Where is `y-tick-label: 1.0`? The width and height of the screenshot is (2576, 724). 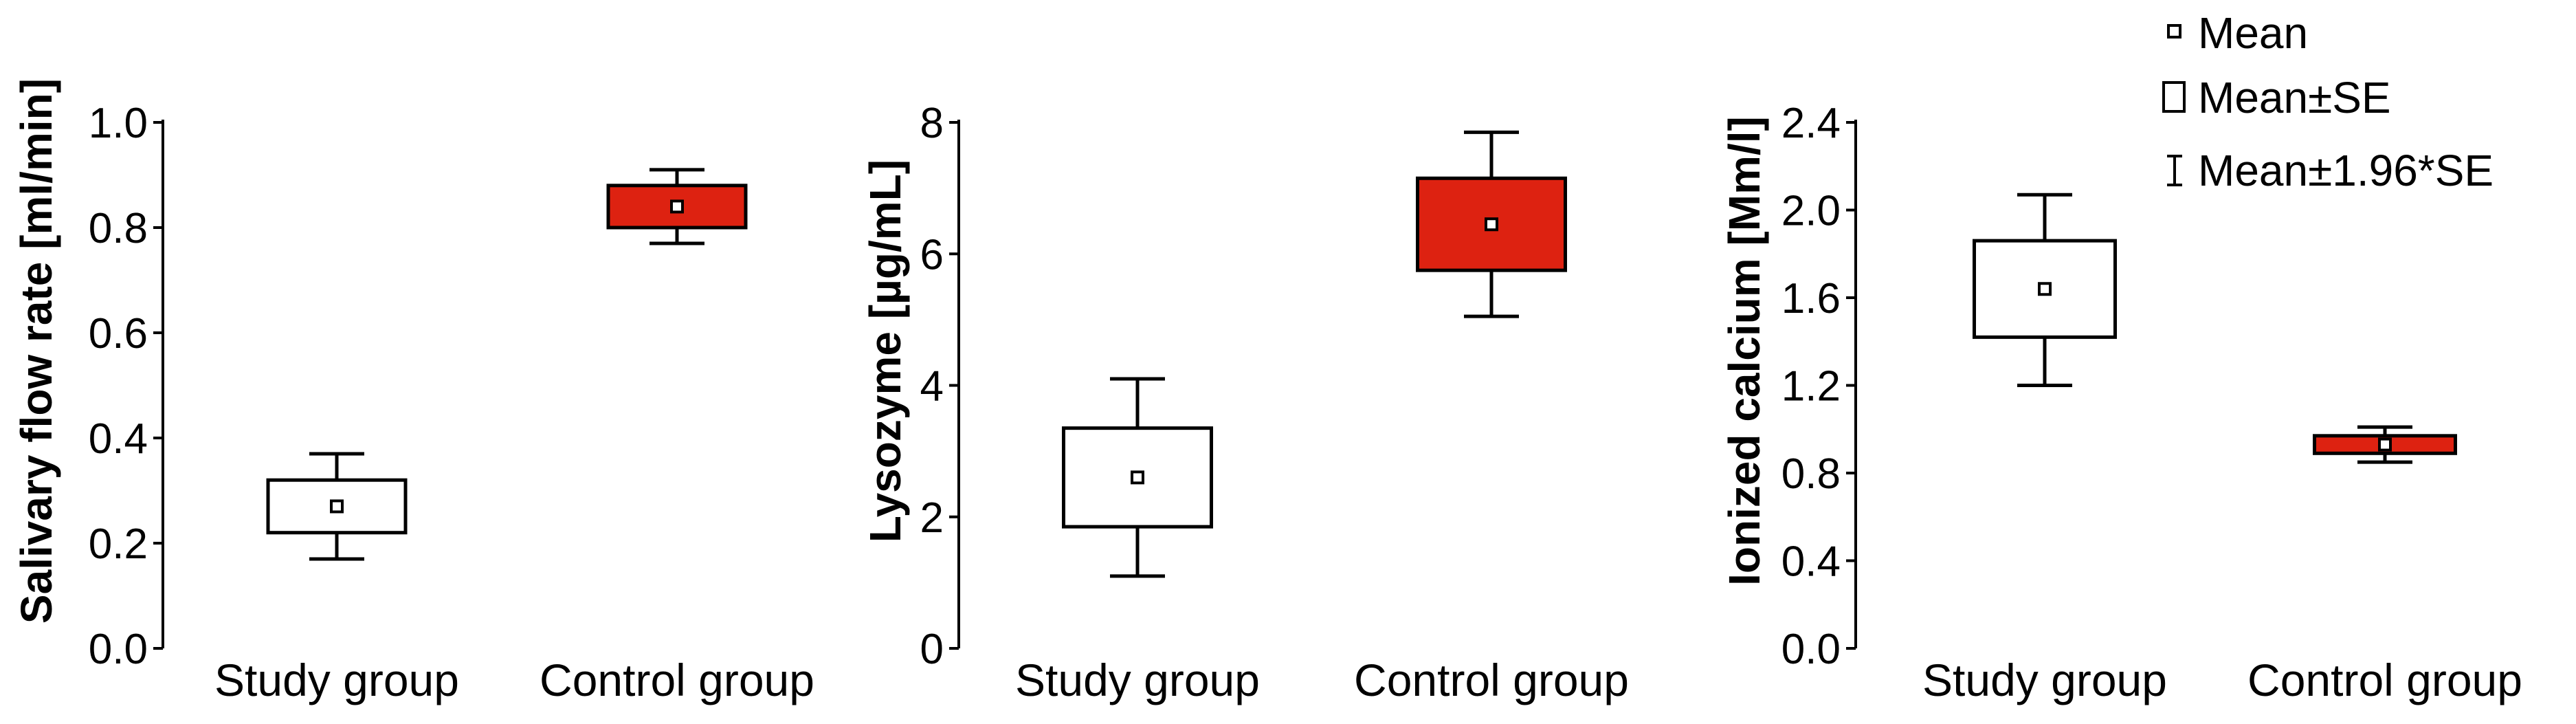 y-tick-label: 1.0 is located at coordinates (118, 123).